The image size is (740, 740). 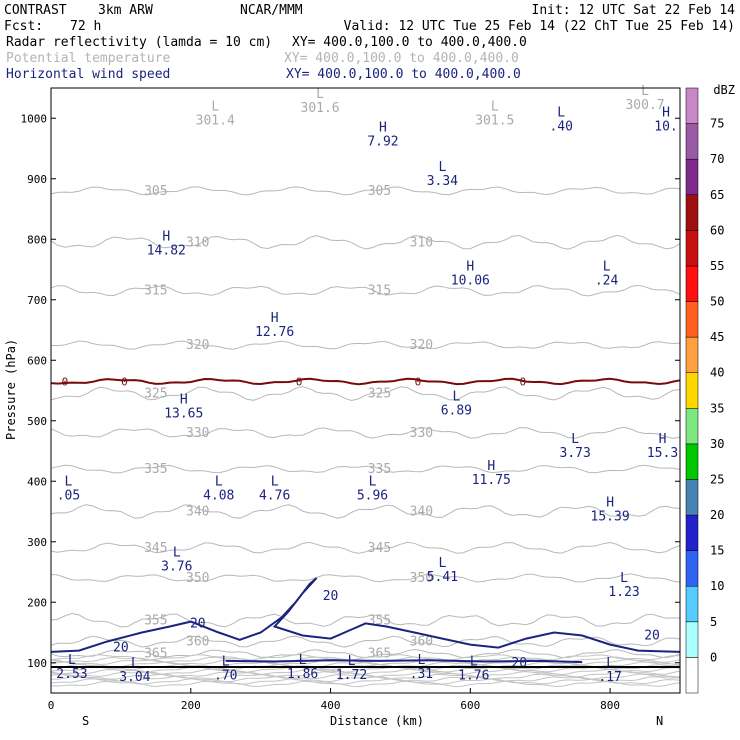 What do you see at coordinates (717, 444) in the screenshot?
I see `colorbar-level-label: 30` at bounding box center [717, 444].